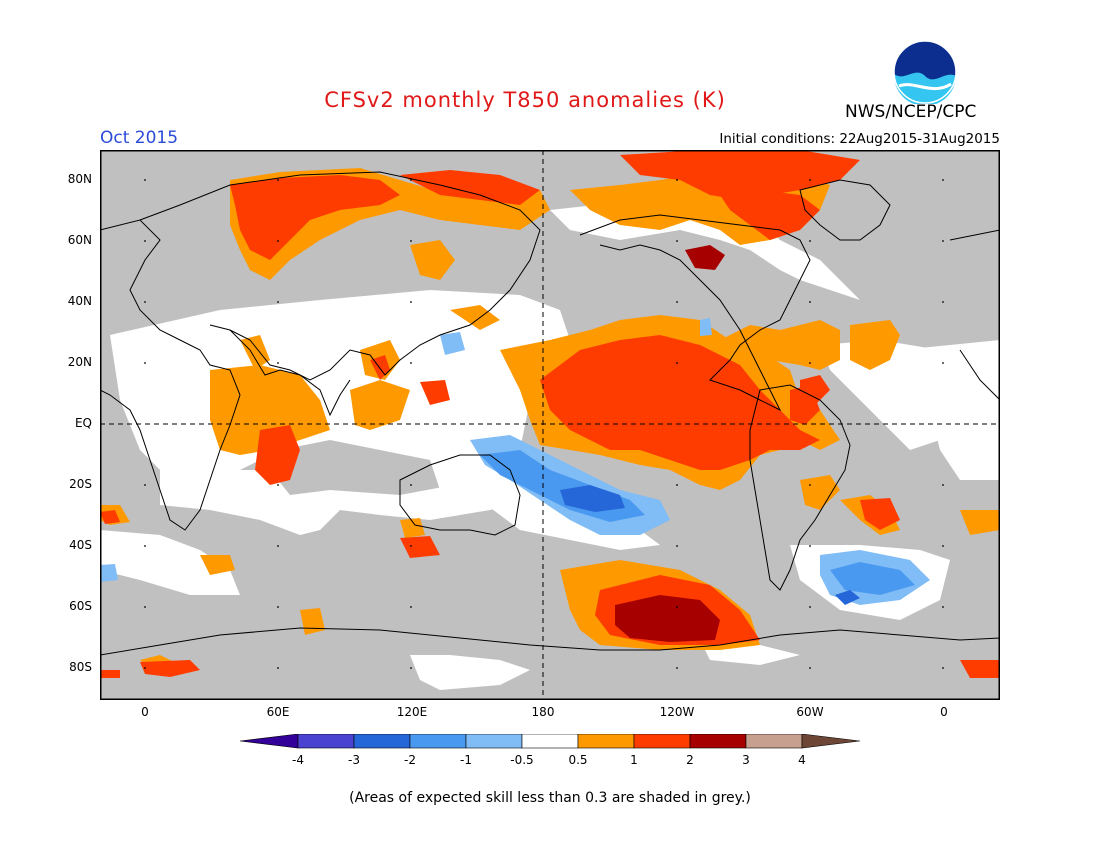 This screenshot has height=850, width=1100. I want to click on colorbar-tick: 4, so click(802, 760).